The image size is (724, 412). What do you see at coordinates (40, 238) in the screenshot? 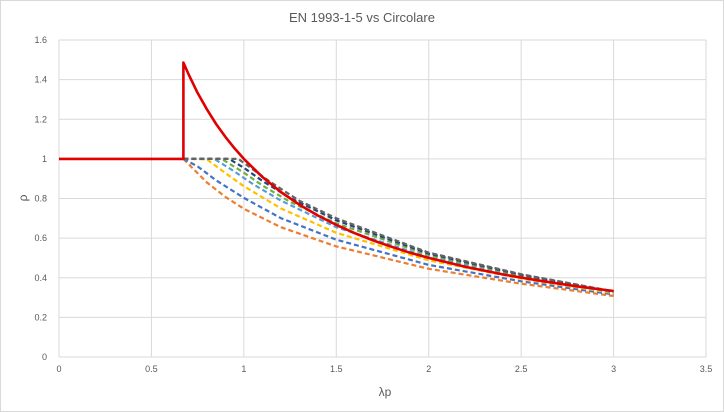
I see `y-tick-label: 0.6` at bounding box center [40, 238].